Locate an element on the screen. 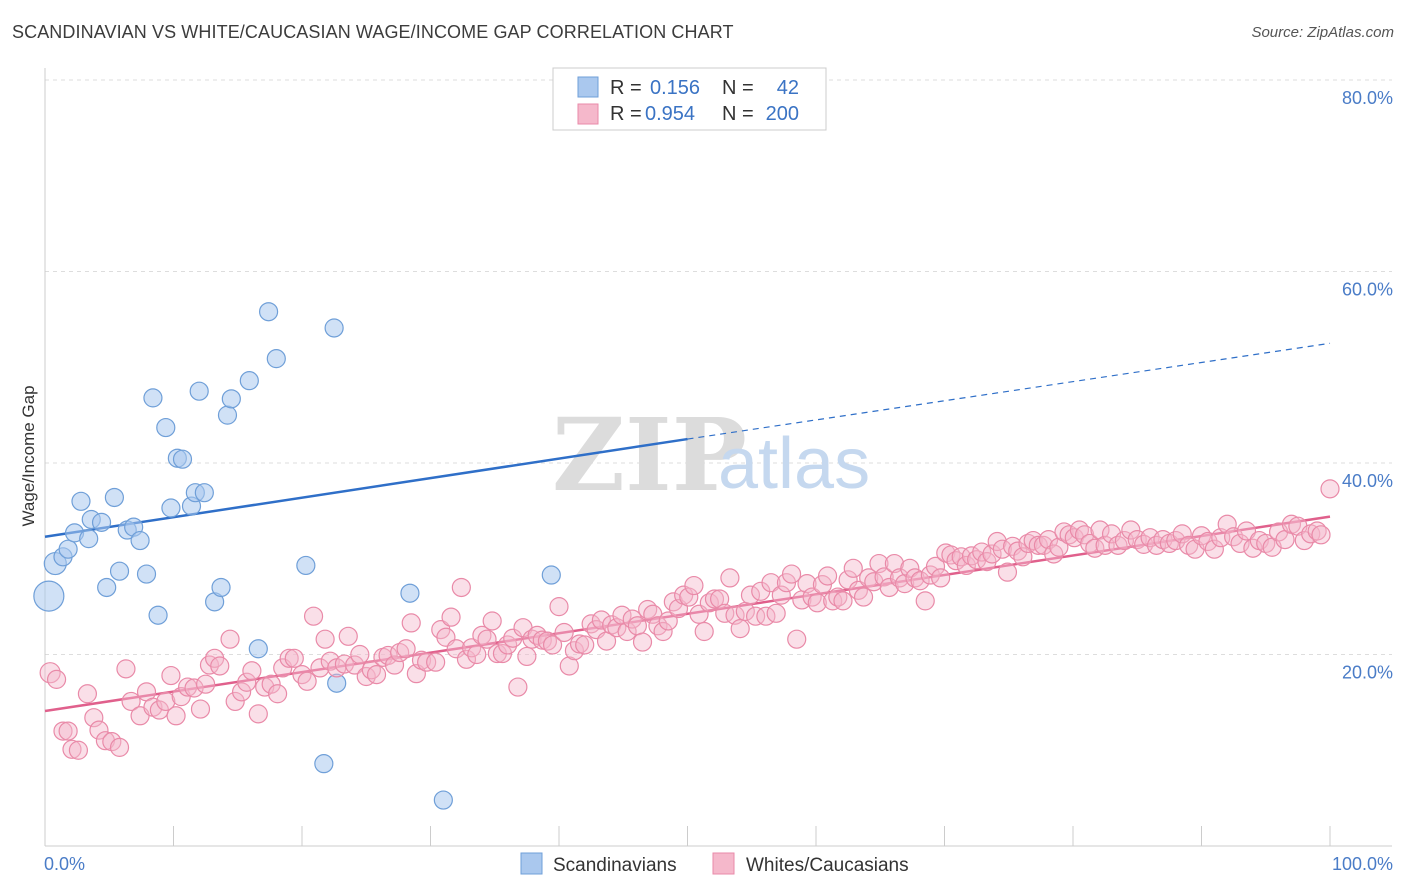  legend-swatch-pink is located at coordinates (588, 114).